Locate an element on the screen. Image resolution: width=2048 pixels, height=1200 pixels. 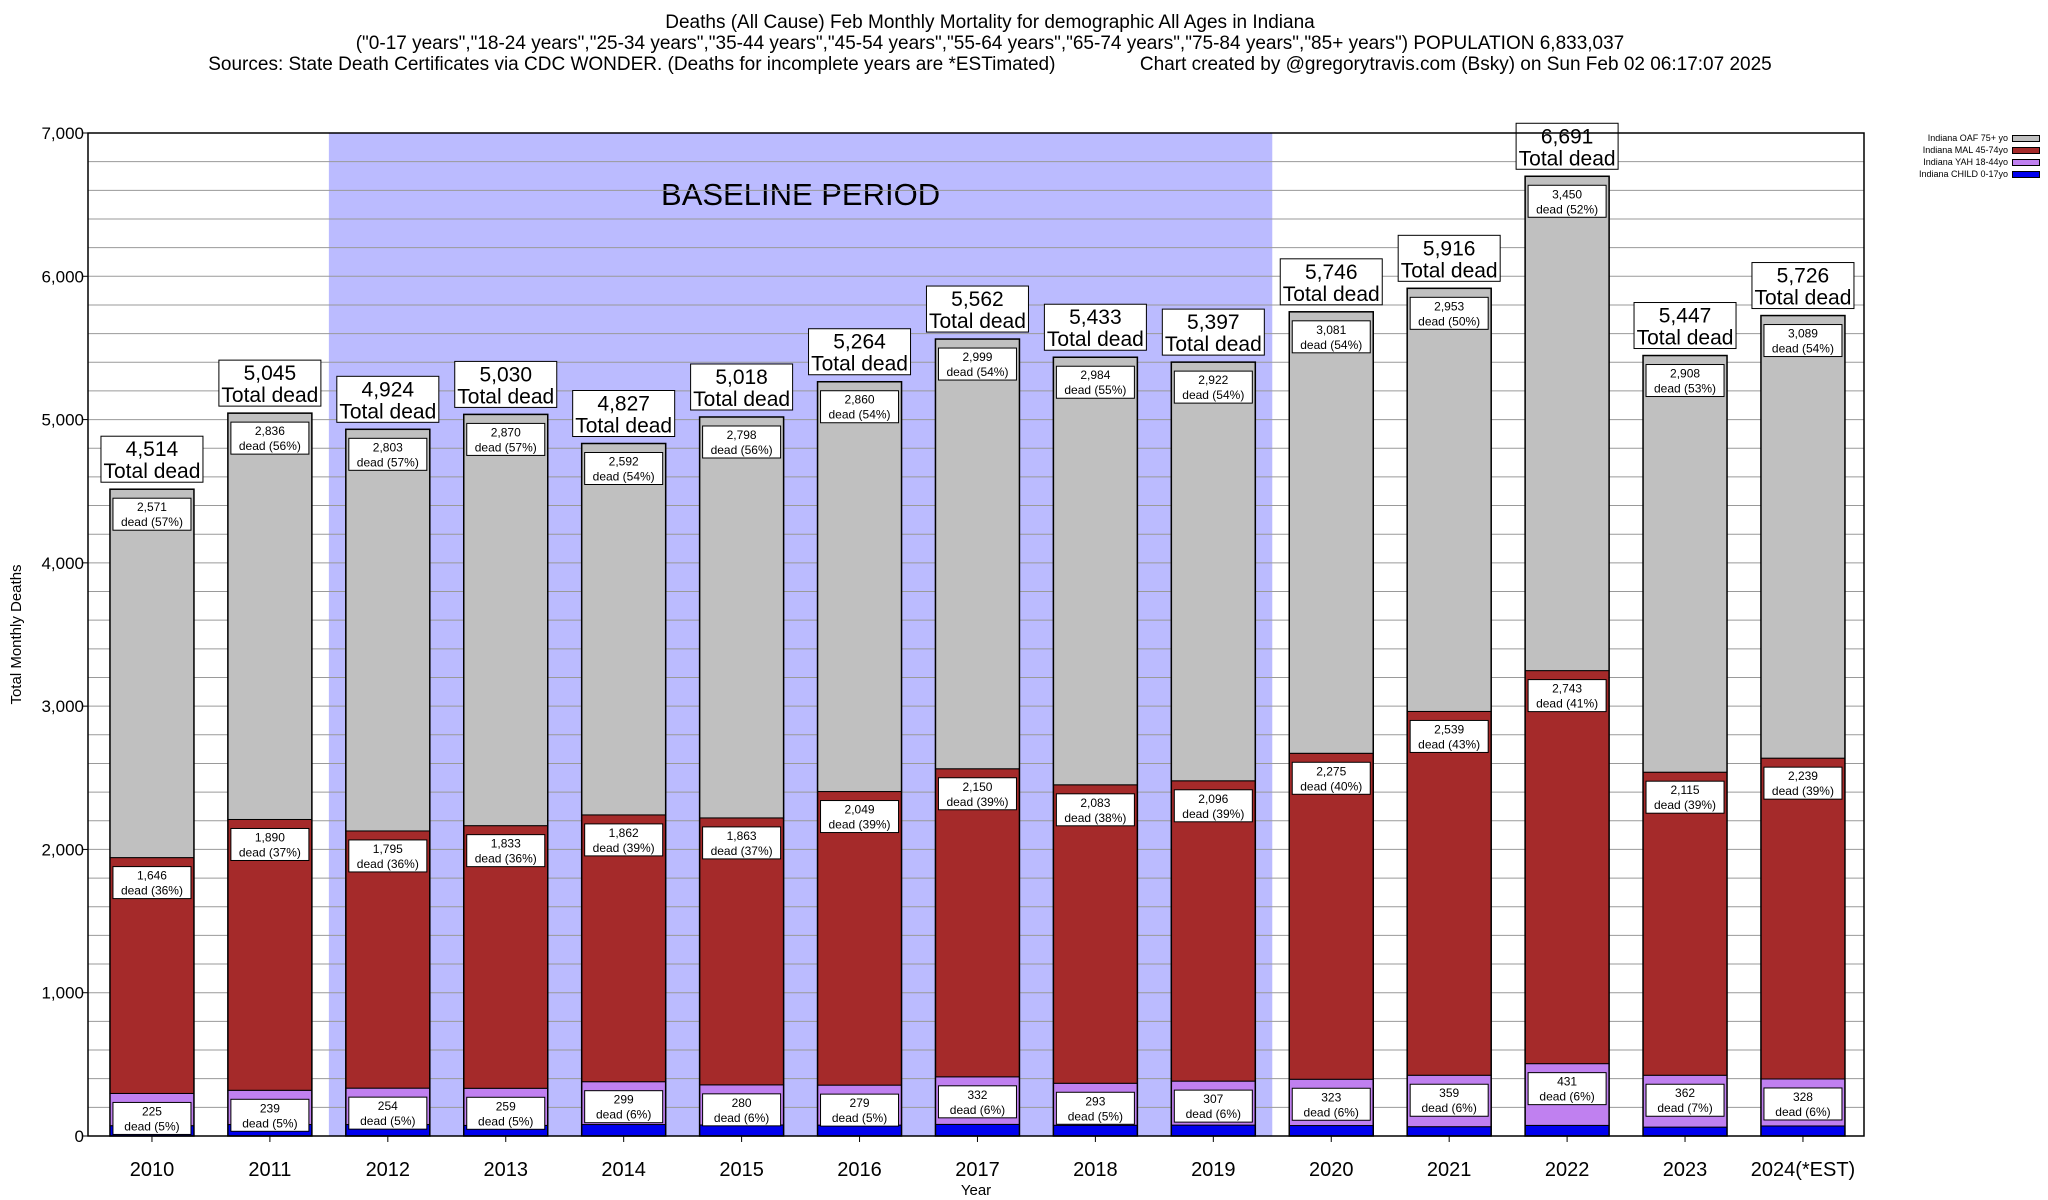
total-value: 5,916 is located at coordinates (1449, 248).